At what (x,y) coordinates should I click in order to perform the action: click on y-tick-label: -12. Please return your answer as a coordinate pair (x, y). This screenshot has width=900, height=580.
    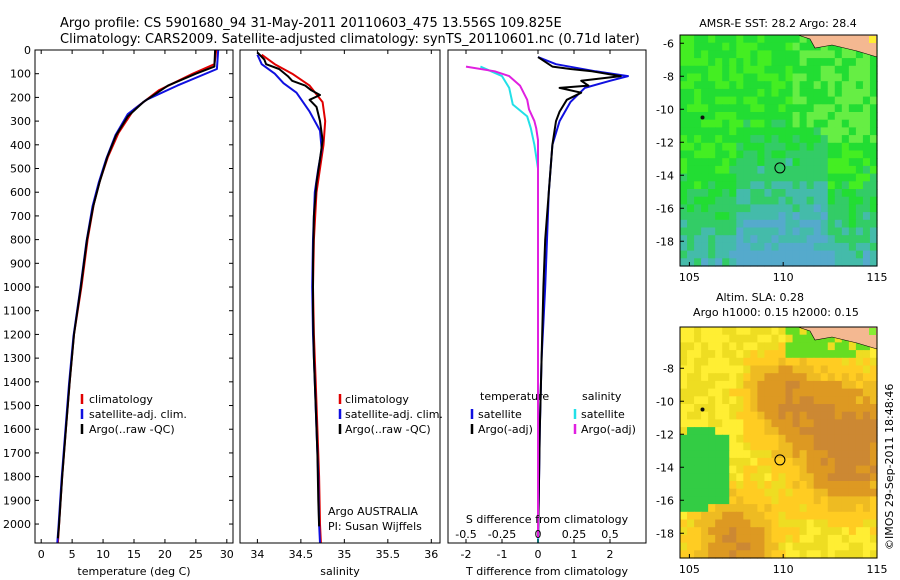
    Looking at the image, I should click on (665, 434).